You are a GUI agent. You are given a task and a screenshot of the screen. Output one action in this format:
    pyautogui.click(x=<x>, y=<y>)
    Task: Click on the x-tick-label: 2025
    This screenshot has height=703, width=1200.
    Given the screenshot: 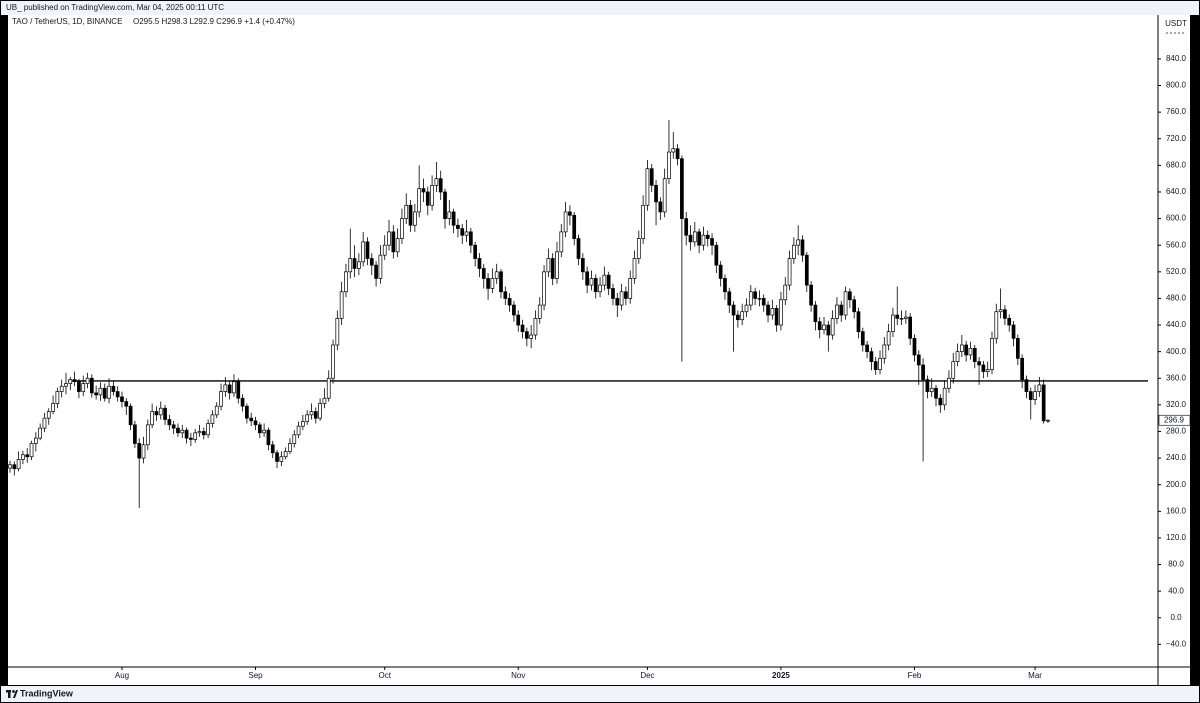 What is the action you would take?
    pyautogui.click(x=781, y=675)
    